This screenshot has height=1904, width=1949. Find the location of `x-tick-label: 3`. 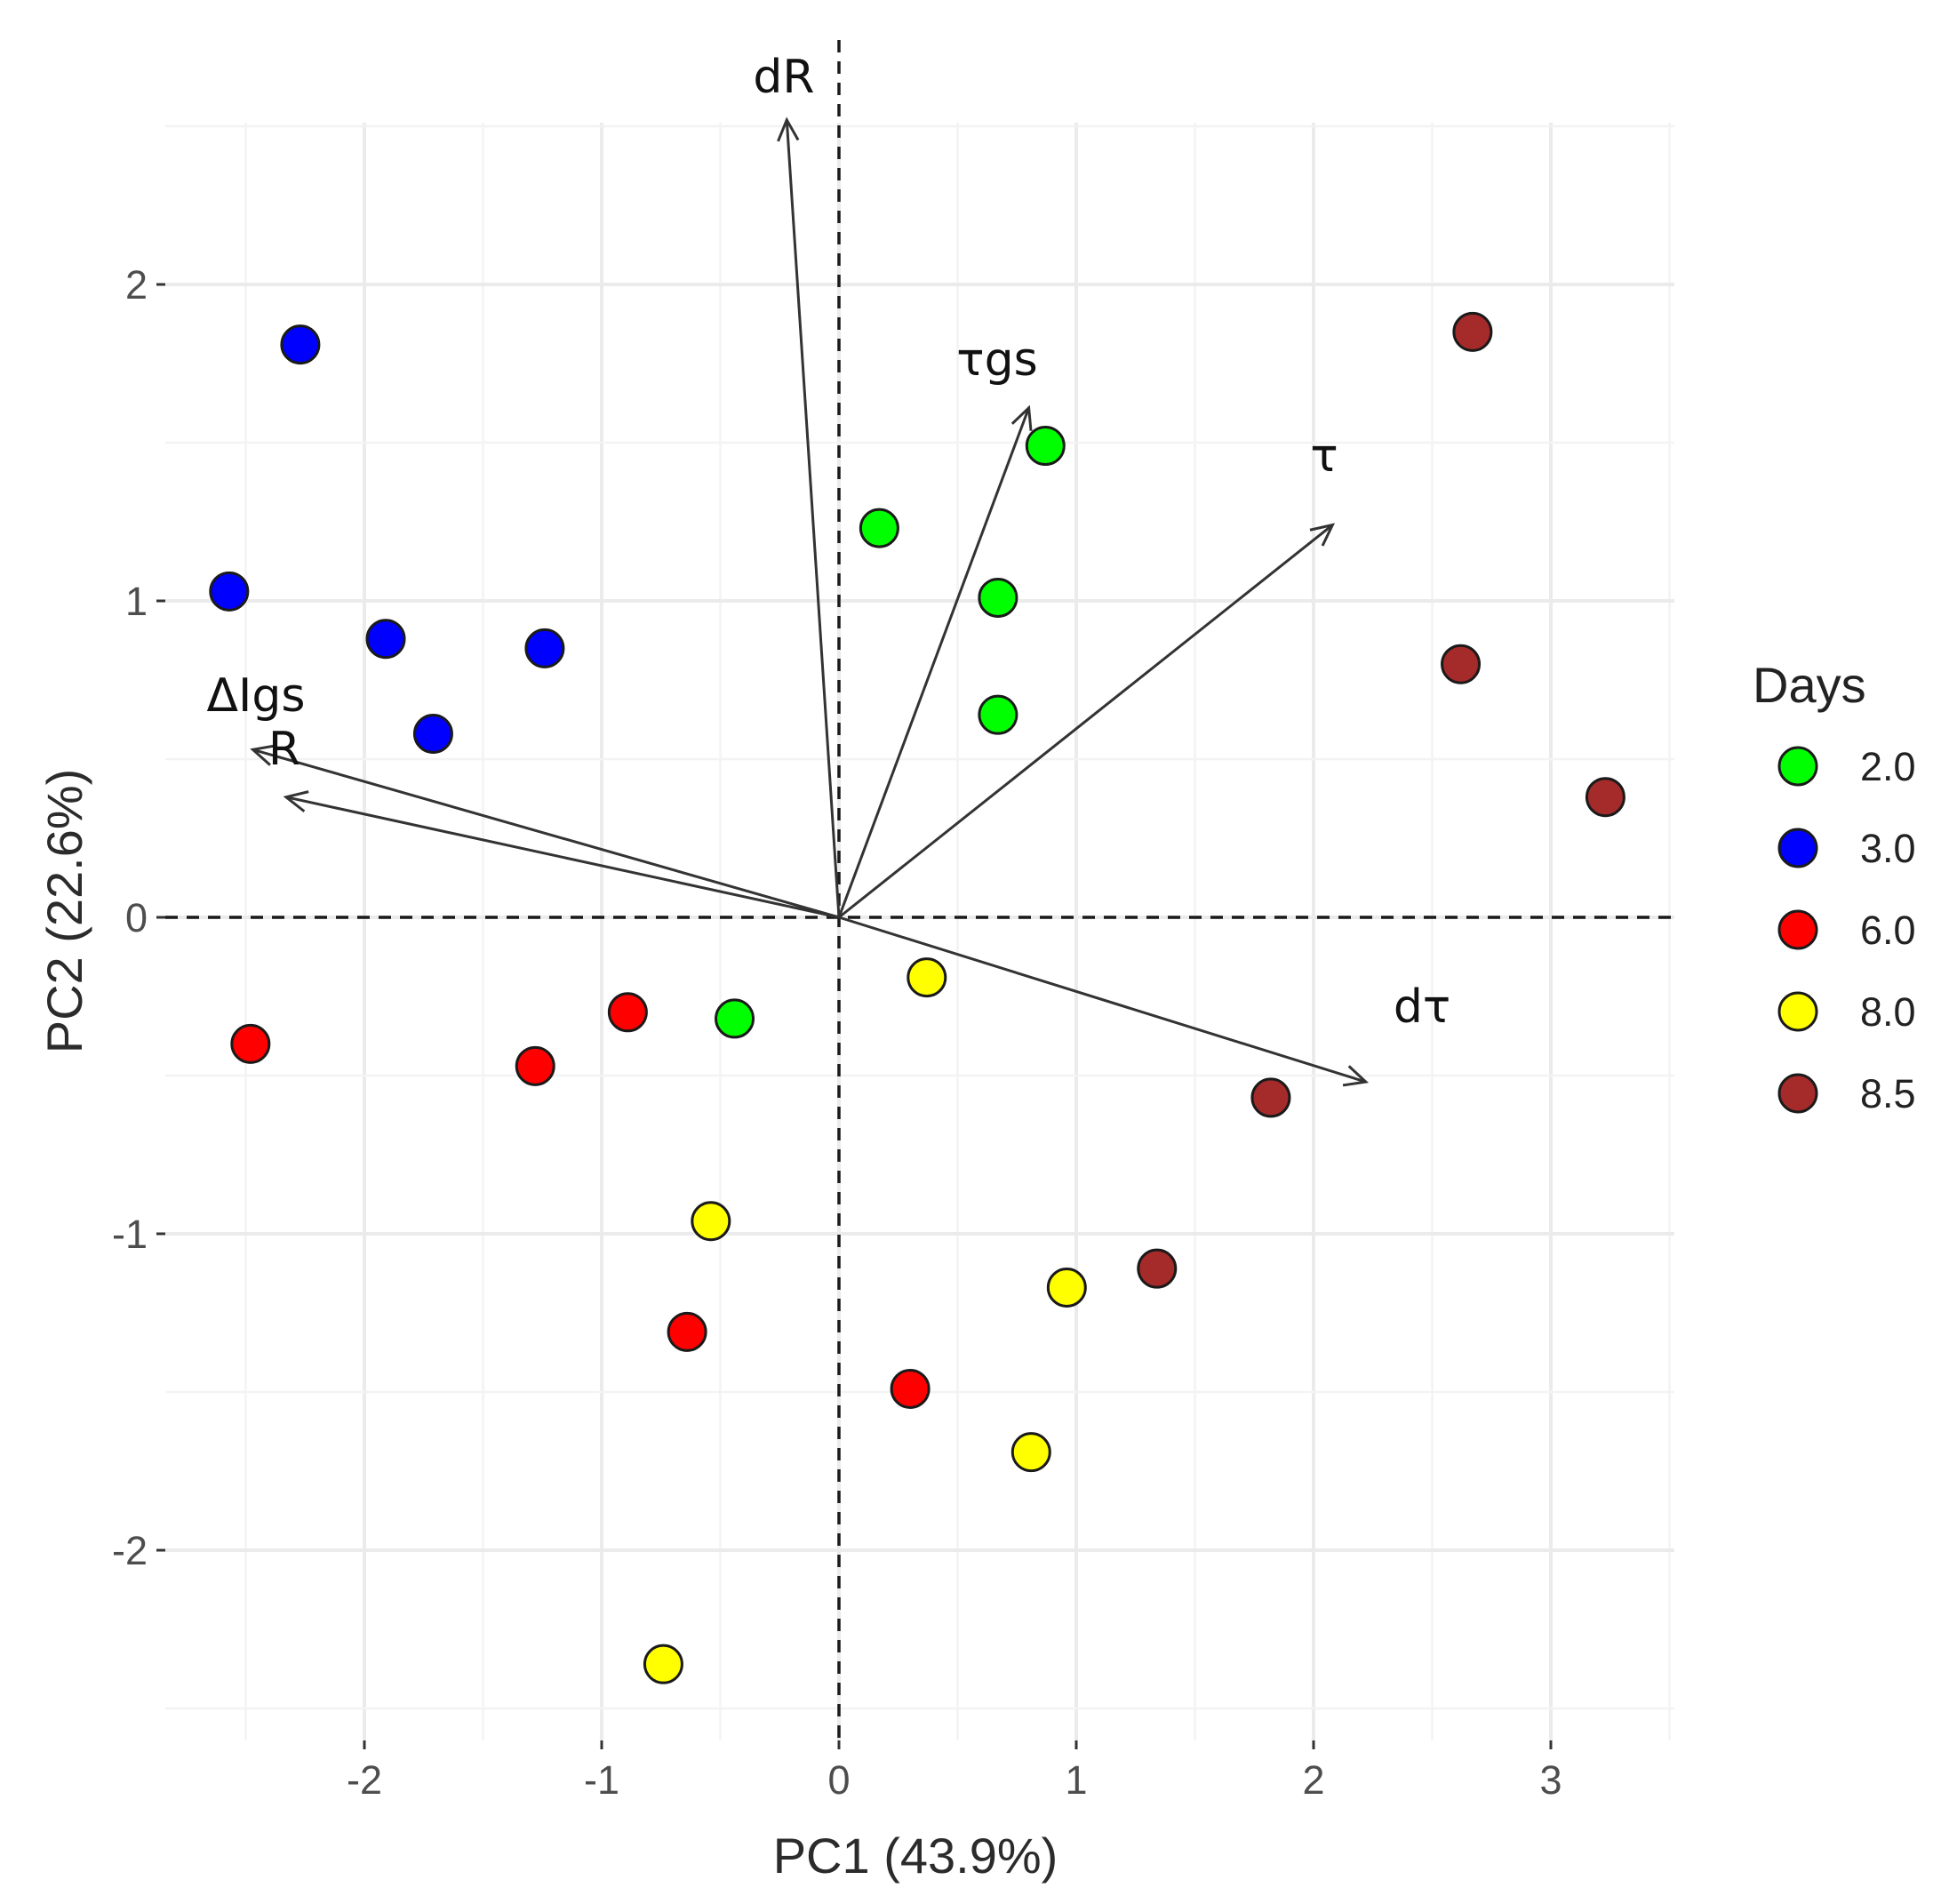

x-tick-label: 3 is located at coordinates (1550, 1780).